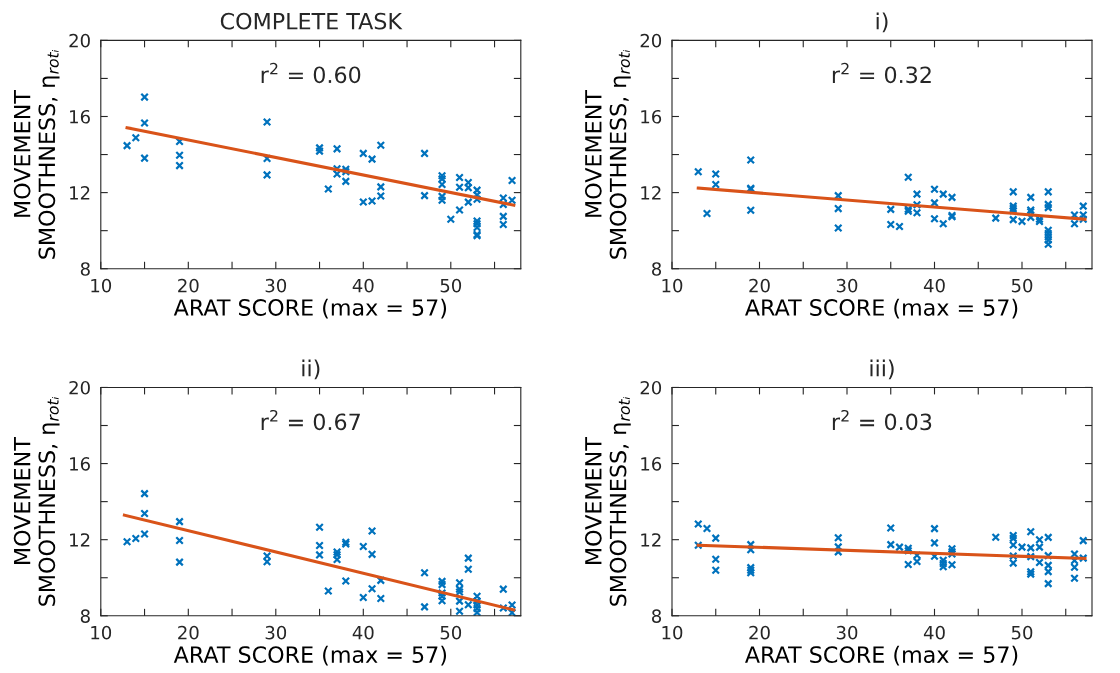  I want to click on annotation: r$^{2}$ = 0.32, so click(881, 73).